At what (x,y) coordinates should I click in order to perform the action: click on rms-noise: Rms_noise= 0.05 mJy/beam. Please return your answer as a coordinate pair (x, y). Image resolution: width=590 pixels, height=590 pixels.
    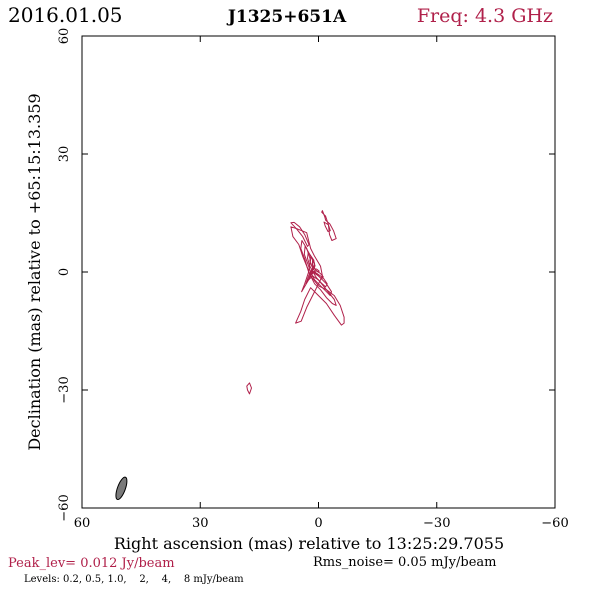
    Looking at the image, I should click on (404, 562).